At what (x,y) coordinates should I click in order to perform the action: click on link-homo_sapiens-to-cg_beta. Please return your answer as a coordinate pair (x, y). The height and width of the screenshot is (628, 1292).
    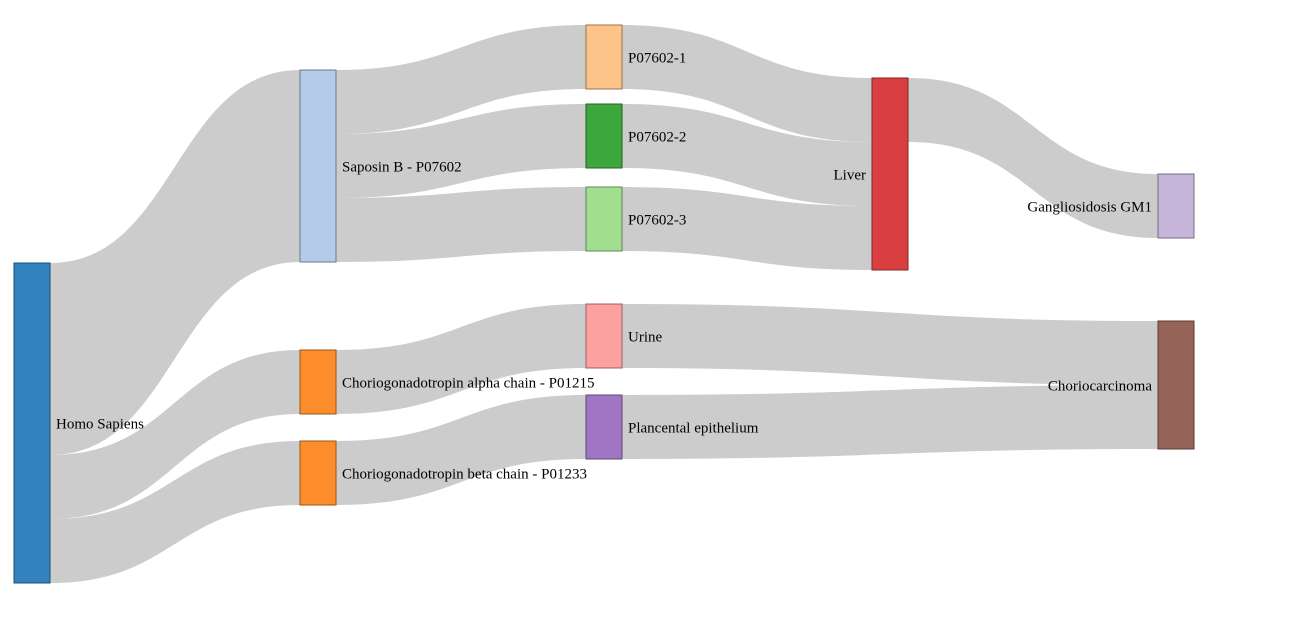
    Looking at the image, I should click on (175, 512).